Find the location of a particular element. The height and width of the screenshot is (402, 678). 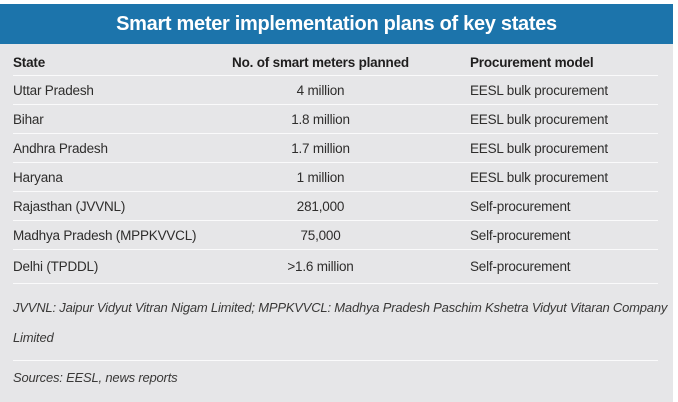

state-cell: Madhya Pradesh (MPPKVVCL) is located at coordinates (105, 235).